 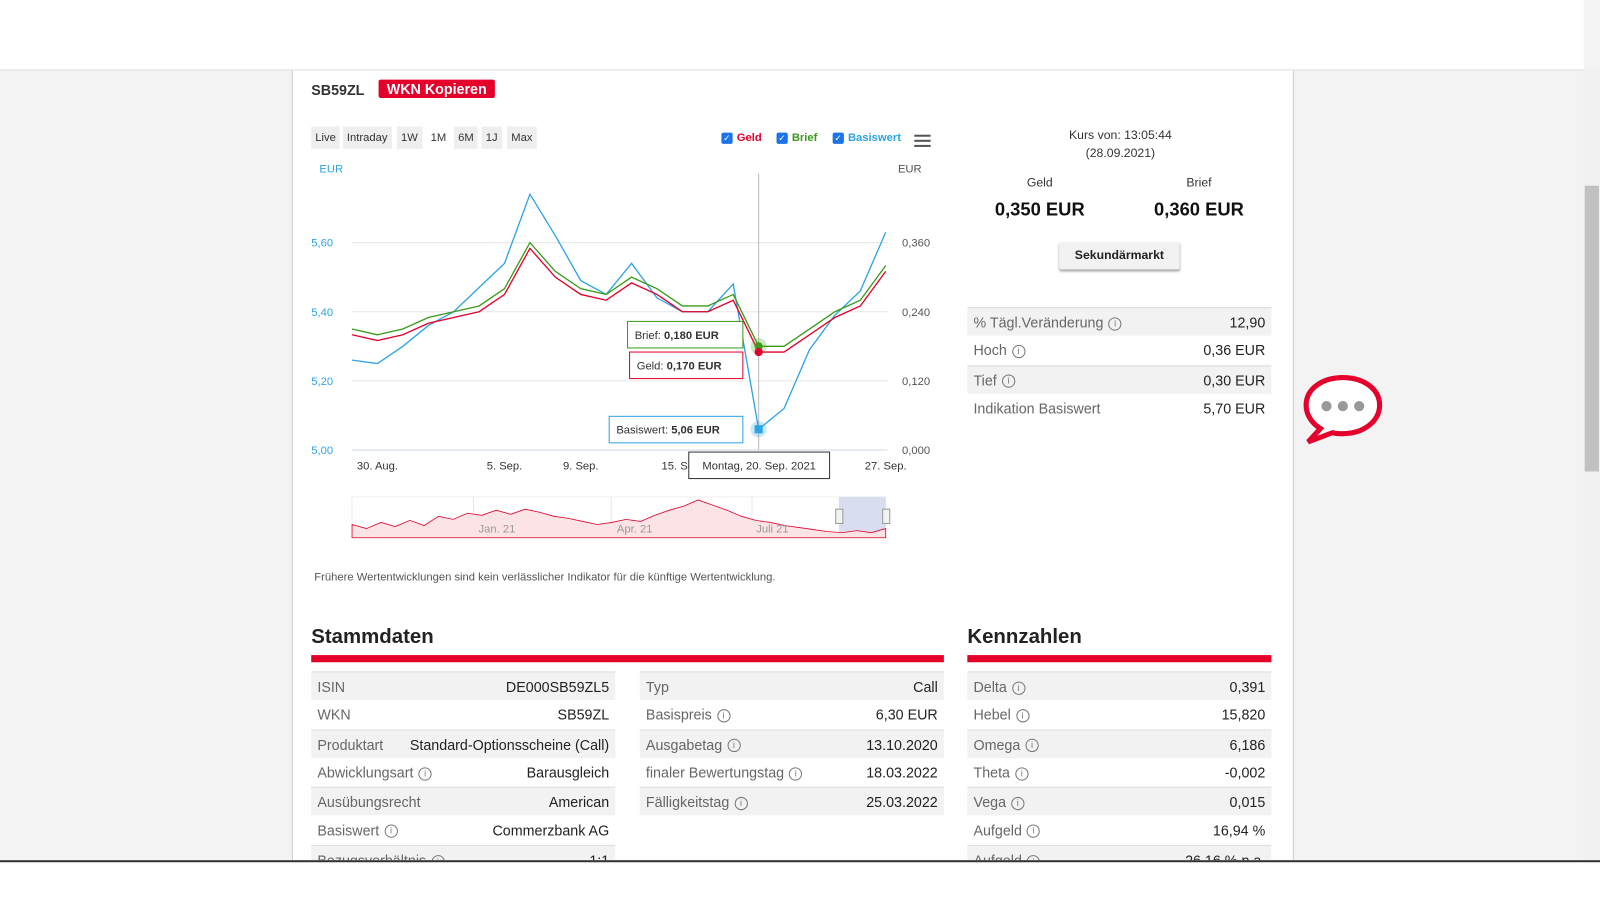 What do you see at coordinates (331, 169) in the screenshot?
I see `y-axis-unit: EUR` at bounding box center [331, 169].